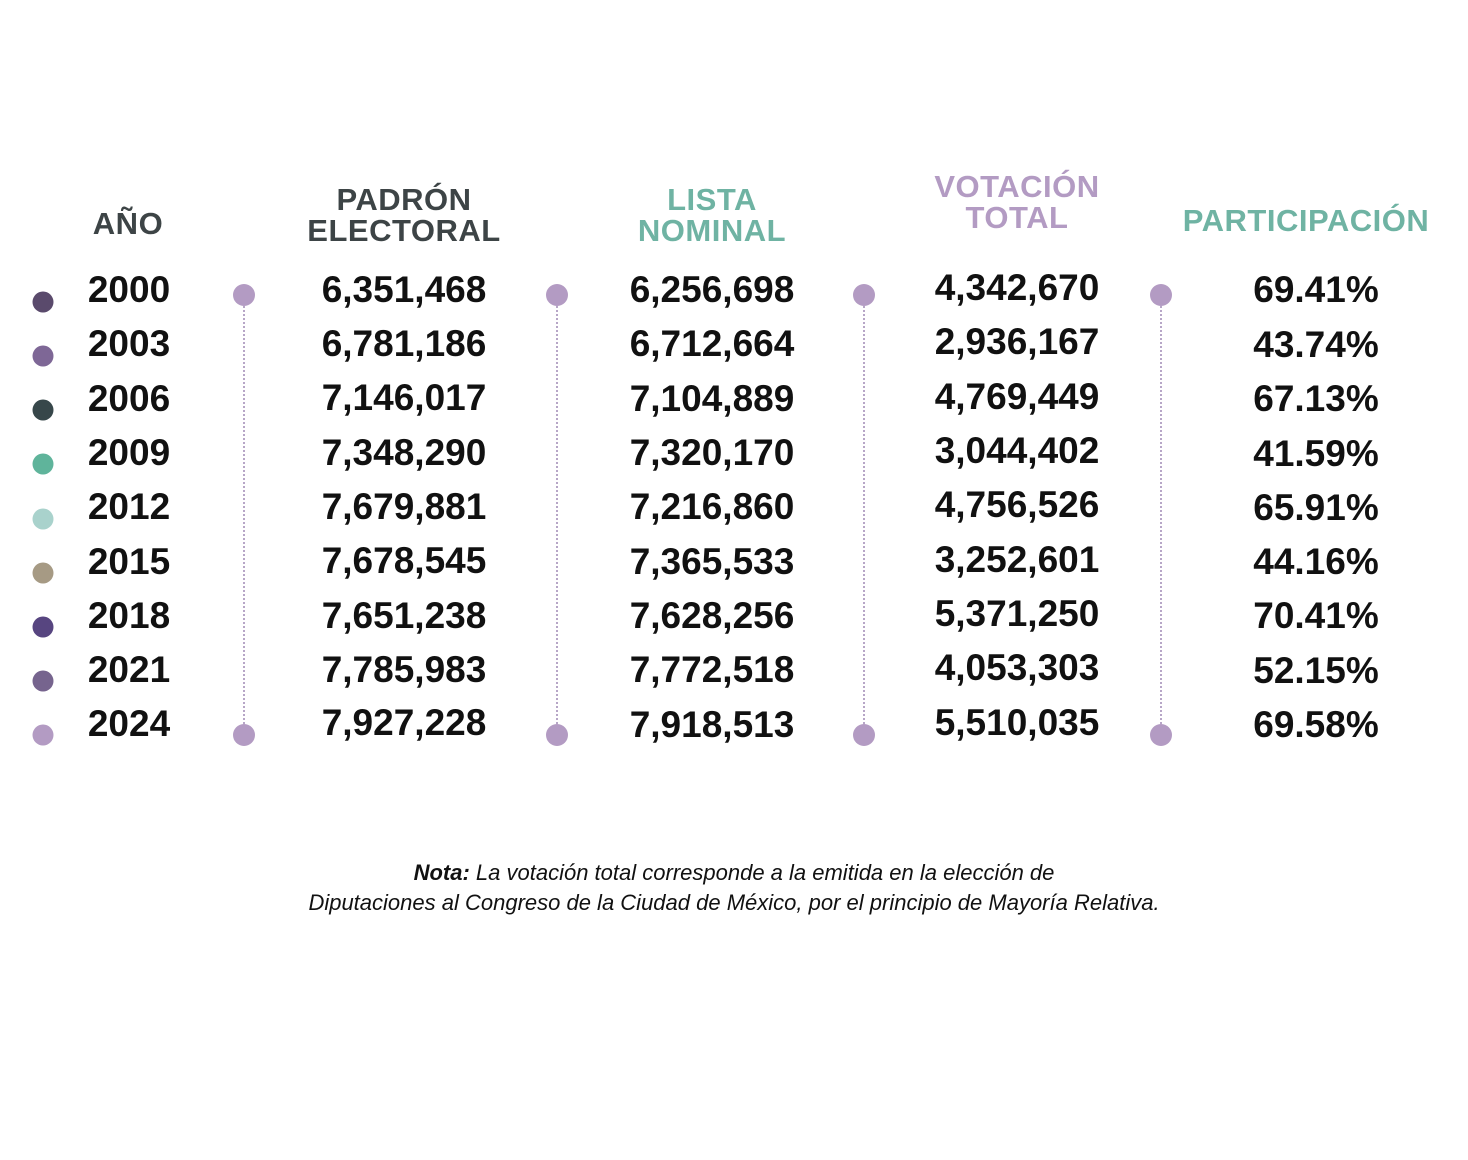 The height and width of the screenshot is (1160, 1468). What do you see at coordinates (129, 506) in the screenshot?
I see `year-cell: 2012` at bounding box center [129, 506].